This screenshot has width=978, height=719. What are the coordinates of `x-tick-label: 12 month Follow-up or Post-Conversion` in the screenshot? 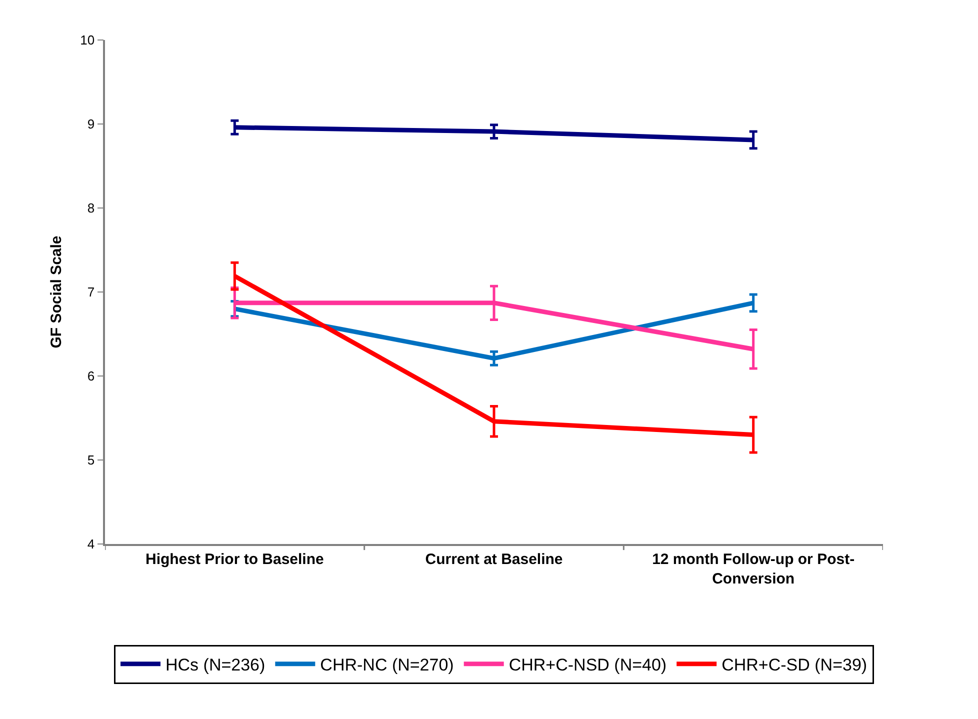 It's located at (753, 569).